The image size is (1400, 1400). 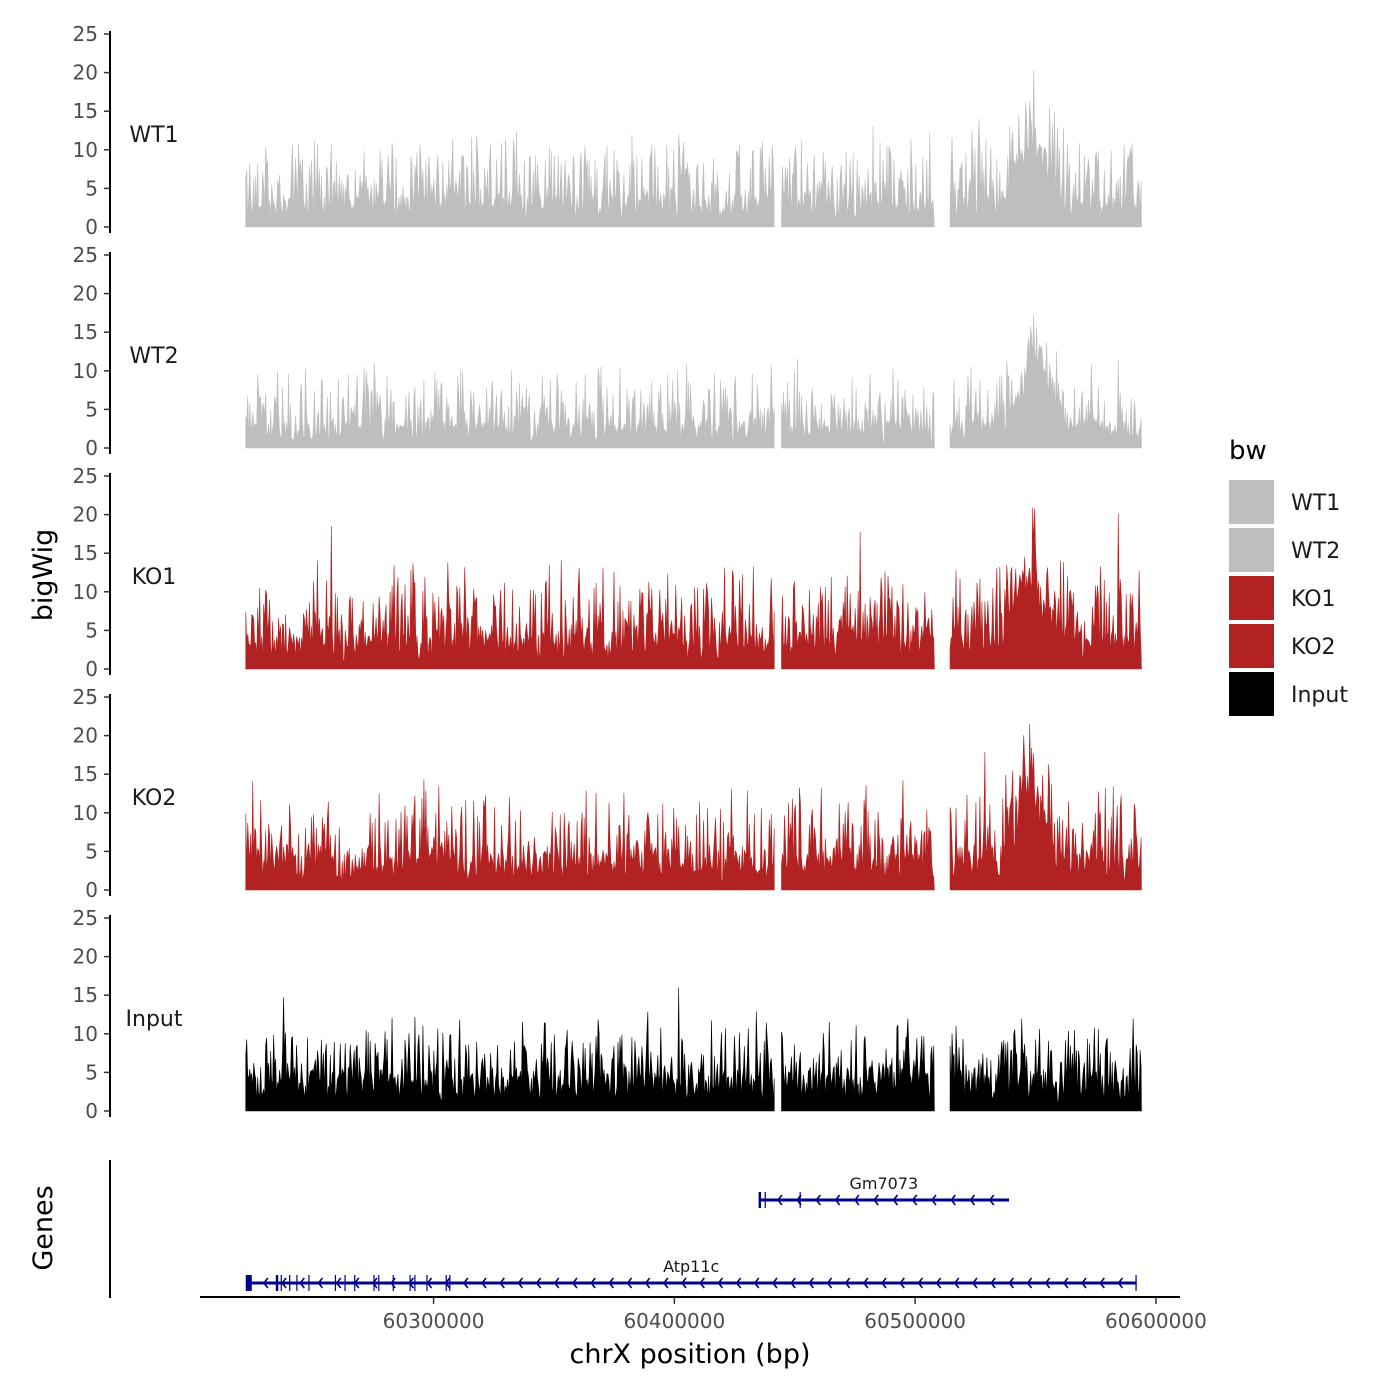 I want to click on gene-gm7073: Gm7073, so click(x=884, y=1191).